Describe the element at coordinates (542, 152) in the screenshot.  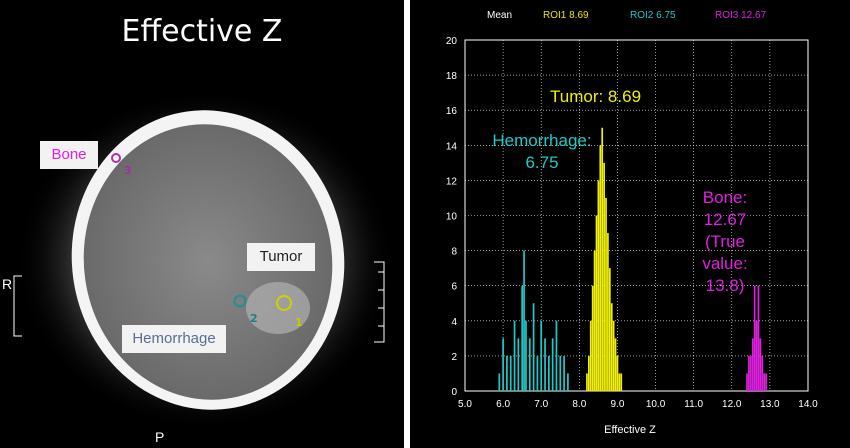
I see `hemorrhage-annotation: Hemorrhage: 6.75` at that location.